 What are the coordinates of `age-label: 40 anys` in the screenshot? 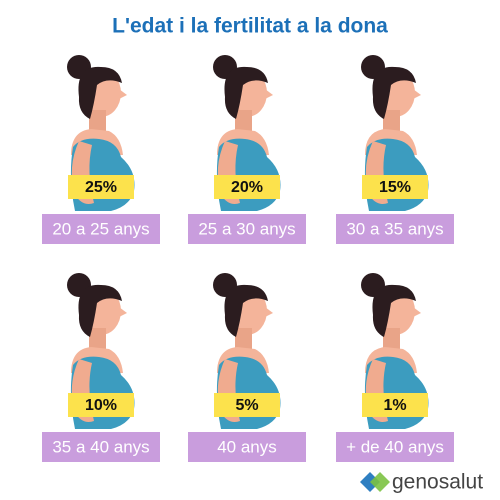 It's located at (247, 446).